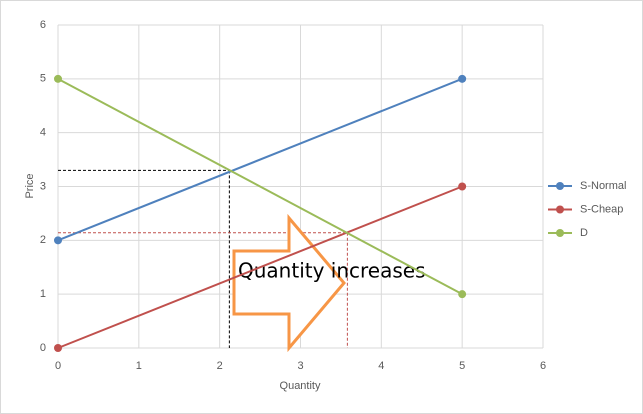  What do you see at coordinates (43, 348) in the screenshot?
I see `y-tick-label: 0` at bounding box center [43, 348].